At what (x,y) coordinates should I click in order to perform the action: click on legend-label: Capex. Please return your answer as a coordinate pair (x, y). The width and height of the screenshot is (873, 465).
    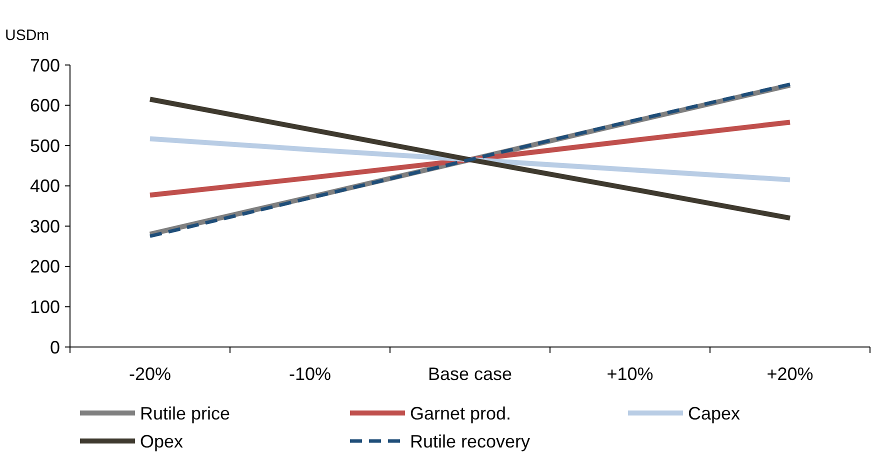
    Looking at the image, I should click on (714, 413).